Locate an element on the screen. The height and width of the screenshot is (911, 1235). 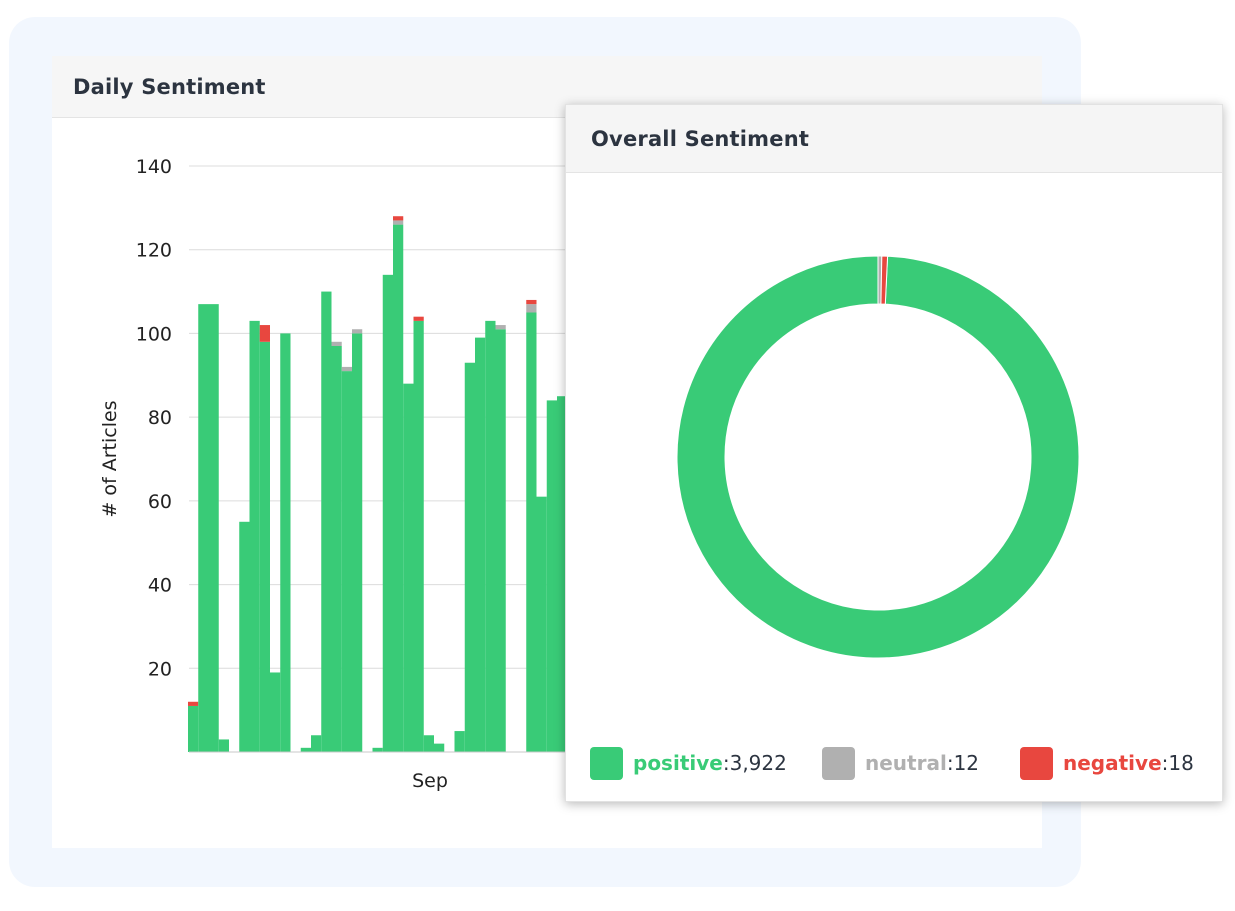
y-tick-label: 120 is located at coordinates (154, 251).